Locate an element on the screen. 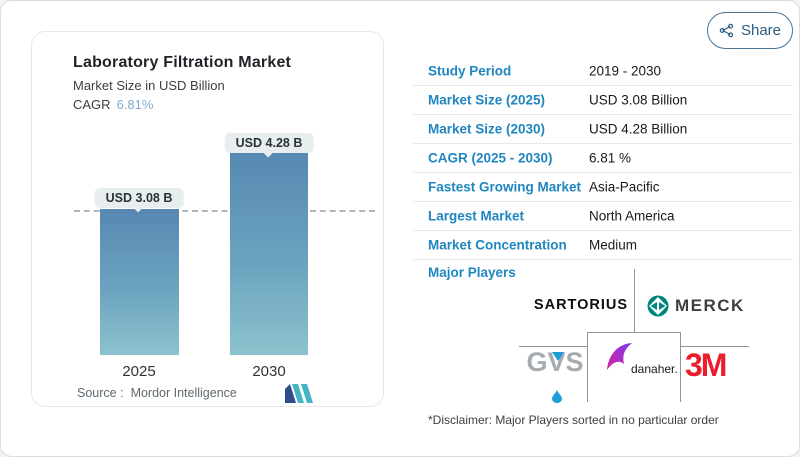 Image resolution: width=800 pixels, height=457 pixels. mordor-intelligence-logo-icon is located at coordinates (299, 396).